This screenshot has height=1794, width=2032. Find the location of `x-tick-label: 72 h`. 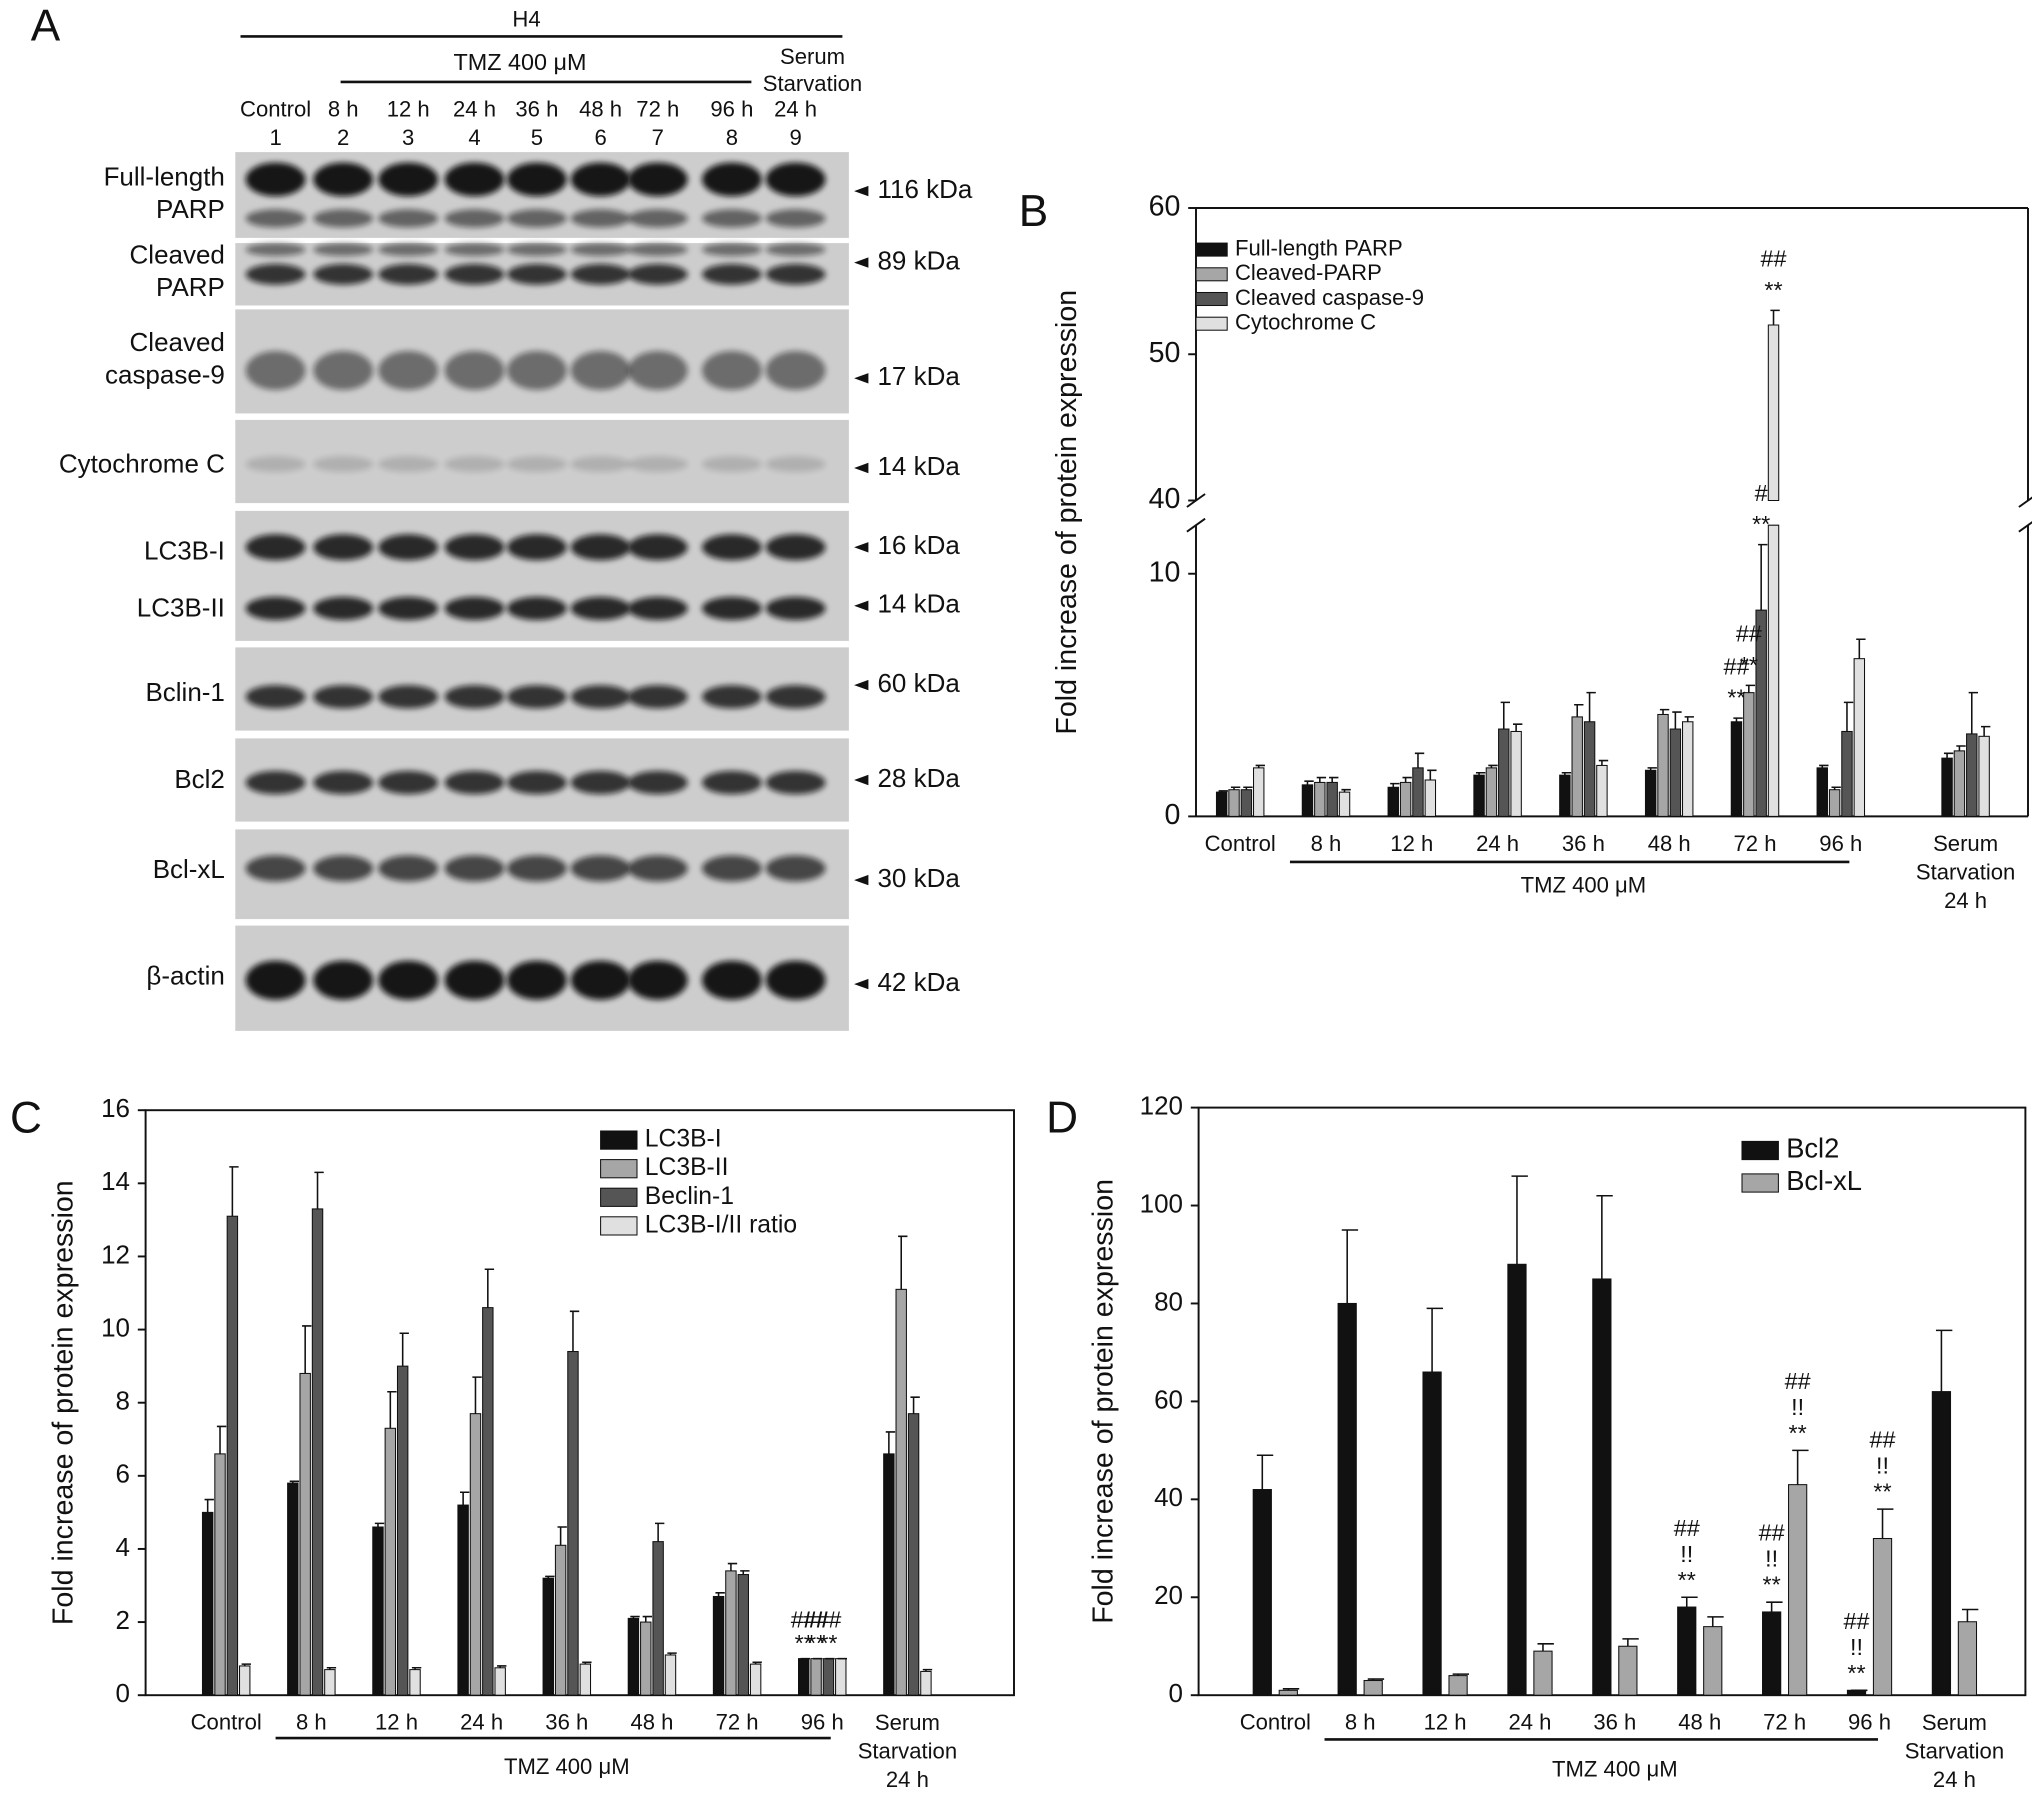

x-tick-label: 72 h is located at coordinates (1784, 1722).